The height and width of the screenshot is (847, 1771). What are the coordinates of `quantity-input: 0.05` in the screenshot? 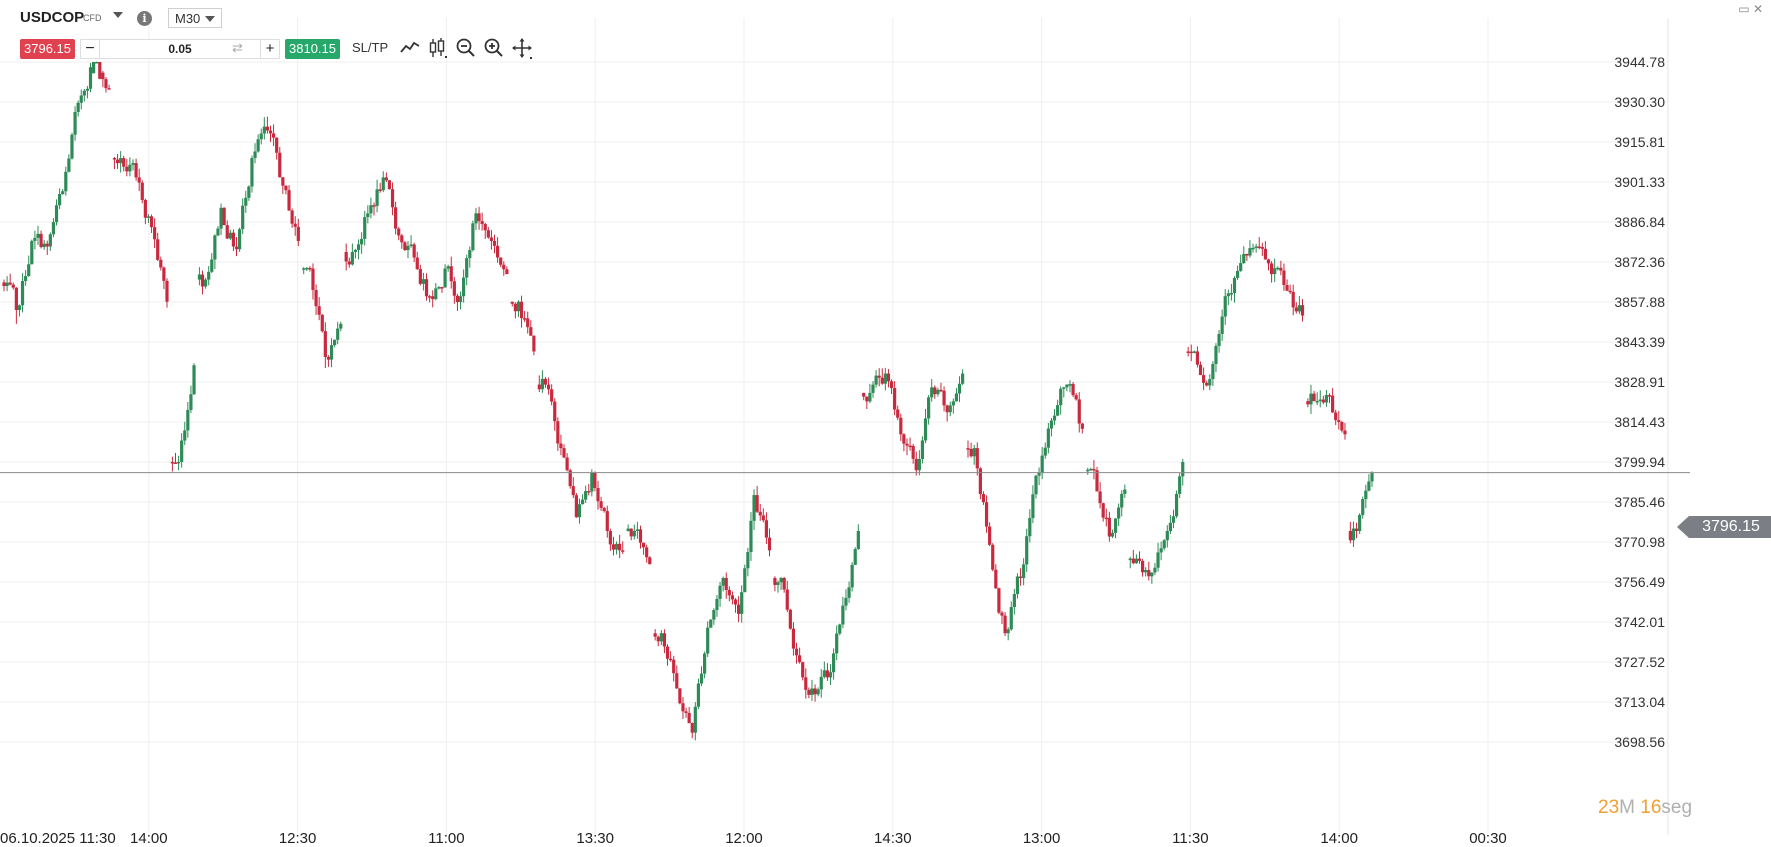 It's located at (180, 49).